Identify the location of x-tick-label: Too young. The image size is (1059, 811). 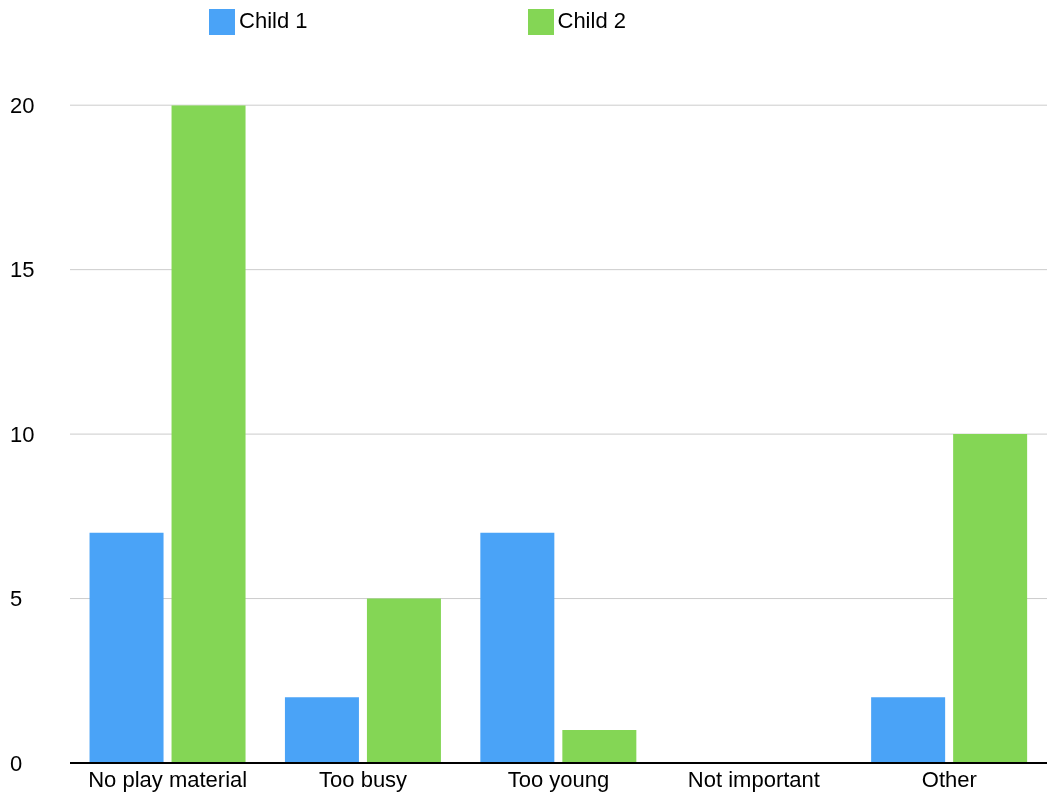
(558, 779).